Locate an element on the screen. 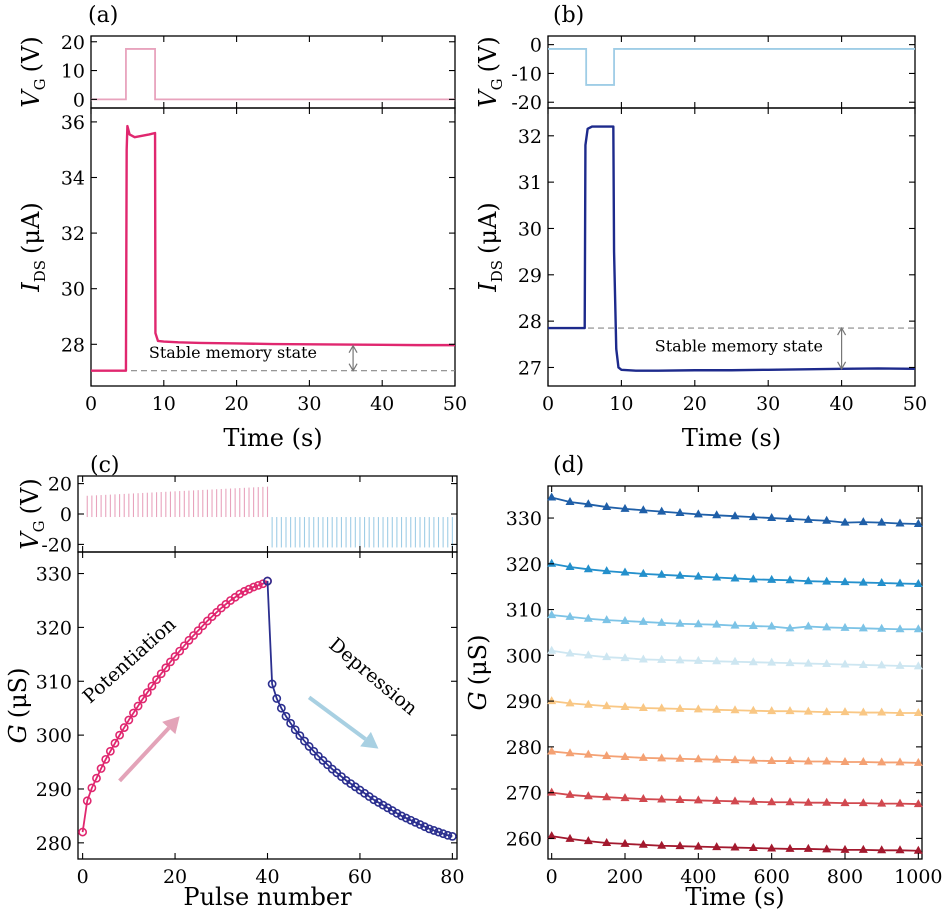  gate-voltage-axes is located at coordinates (731, 72).